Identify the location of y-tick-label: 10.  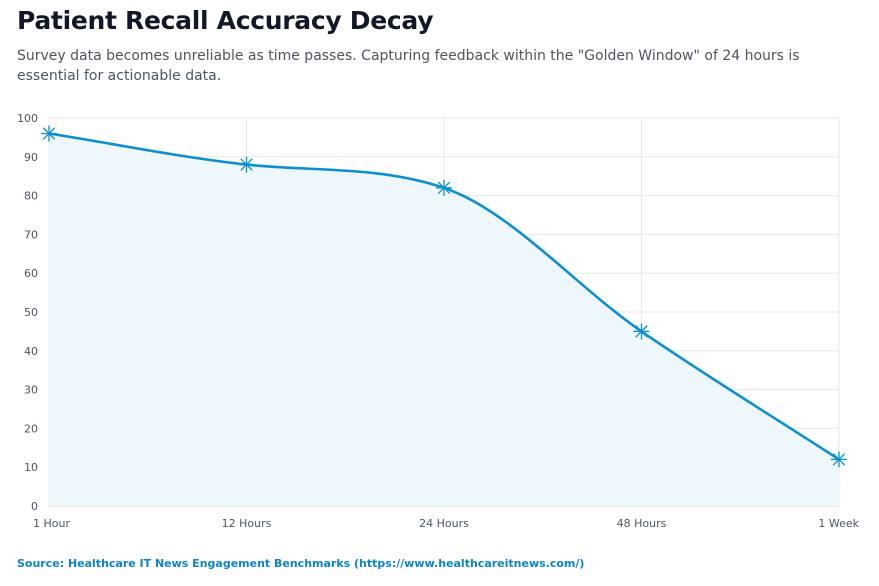
(31, 467).